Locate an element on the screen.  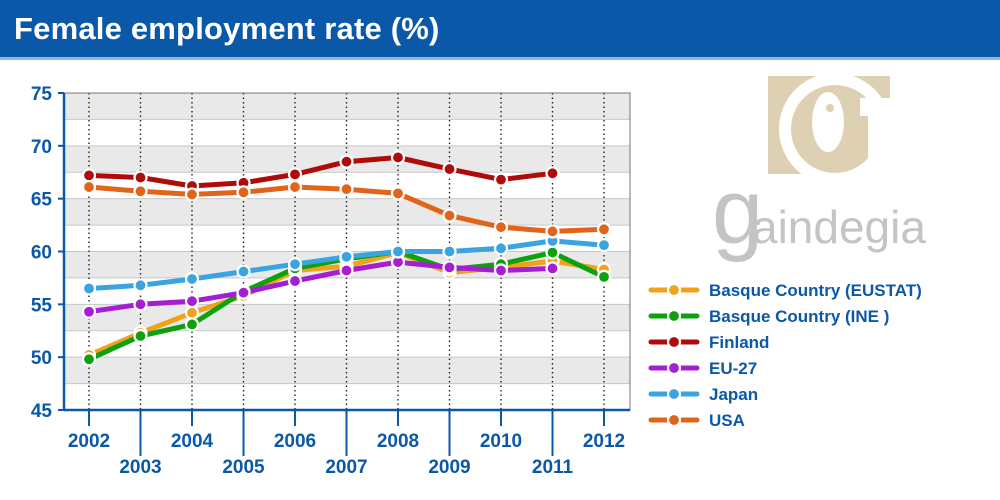
y-axis-tick-labels: 45 50 55 60 65 70 75 is located at coordinates (42, 253).